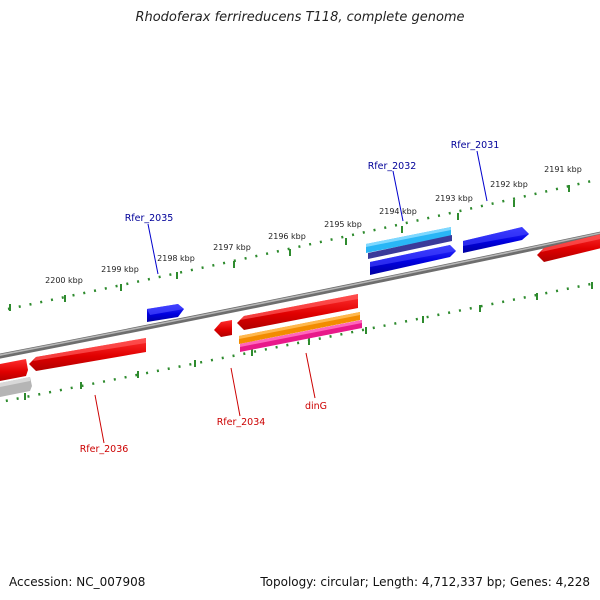 This screenshot has width=600, height=600. Describe the element at coordinates (232, 247) in the screenshot. I see `scale-label-2197: 2197 kbp` at that location.